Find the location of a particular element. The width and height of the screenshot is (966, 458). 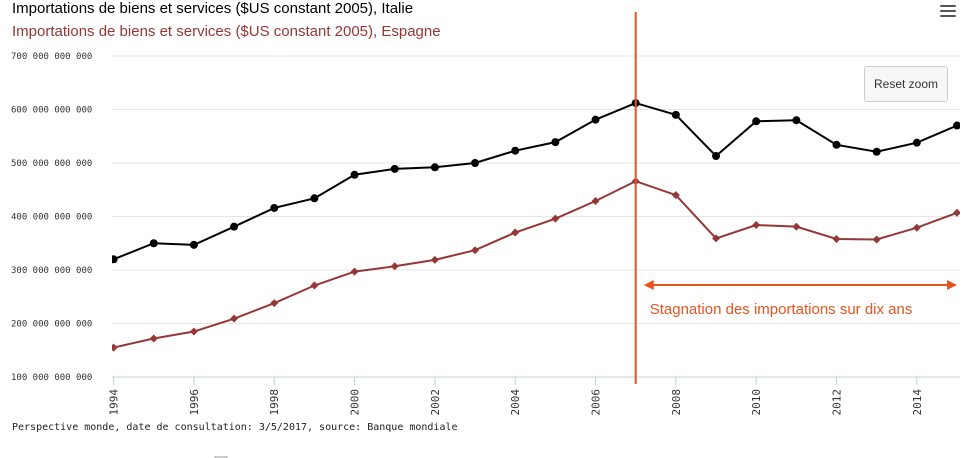

x-tick-label: 2012 is located at coordinates (837, 402).